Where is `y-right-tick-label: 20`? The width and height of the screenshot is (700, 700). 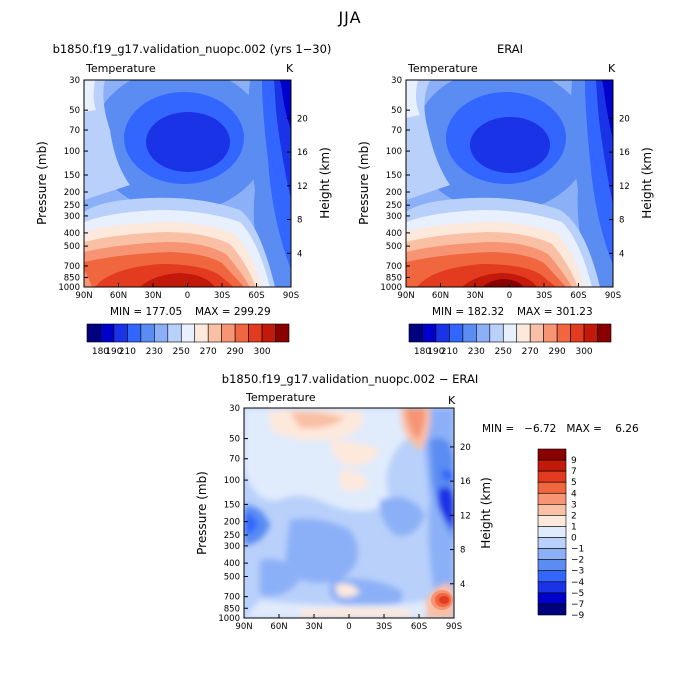 y-right-tick-label: 20 is located at coordinates (465, 448).